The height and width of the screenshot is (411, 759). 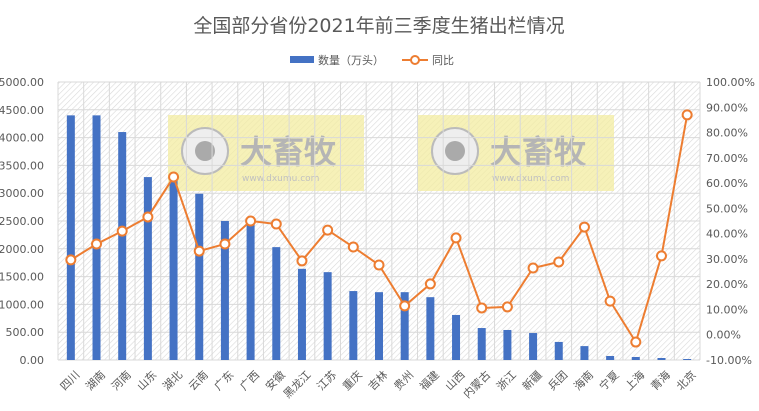 I want to click on right-tick-label: 90.00%, so click(x=727, y=107).